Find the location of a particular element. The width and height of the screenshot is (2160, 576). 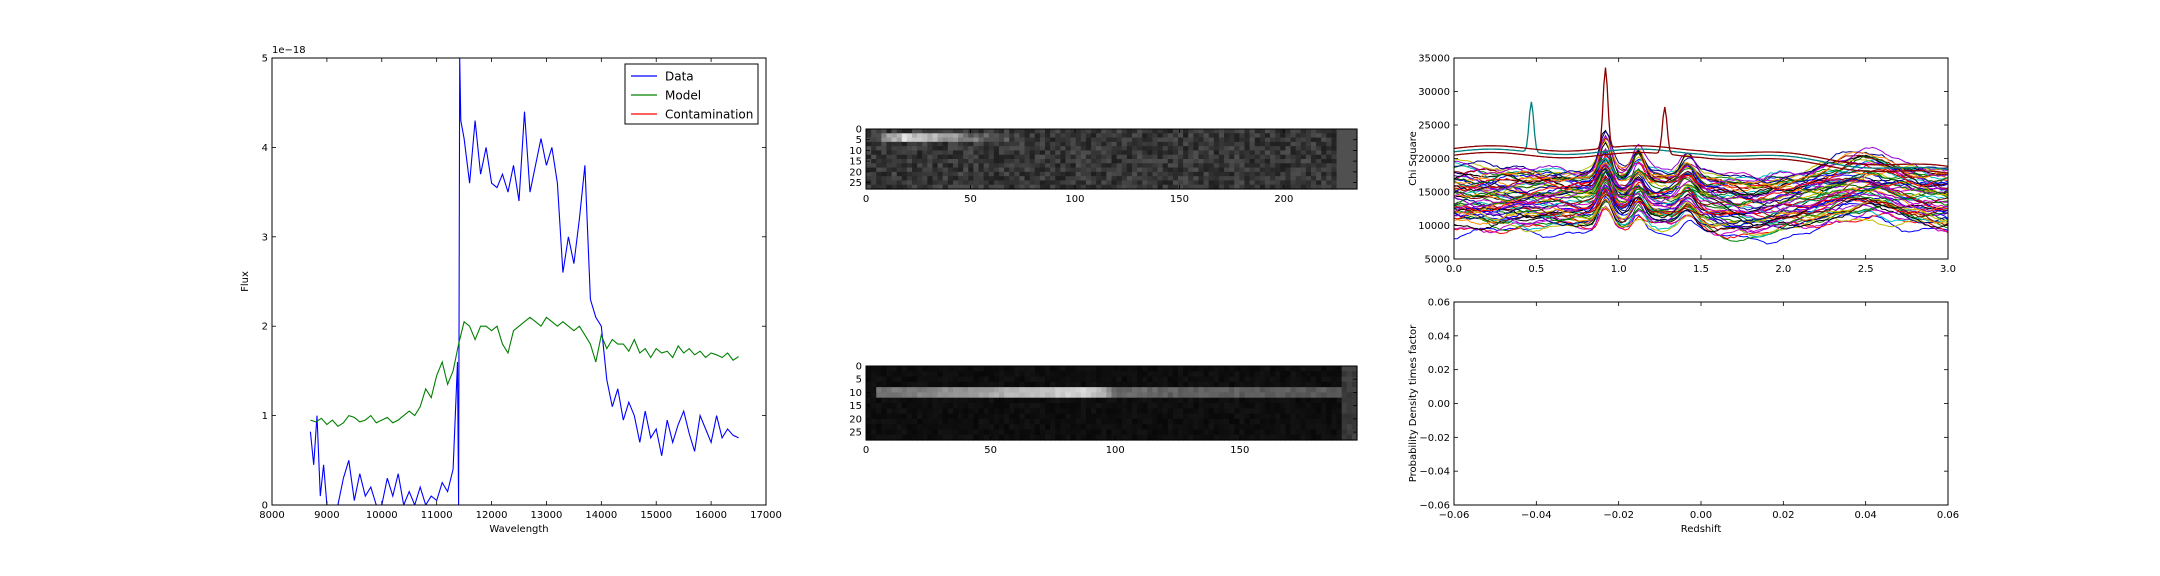

x-tick-label: 9000 is located at coordinates (326, 515).